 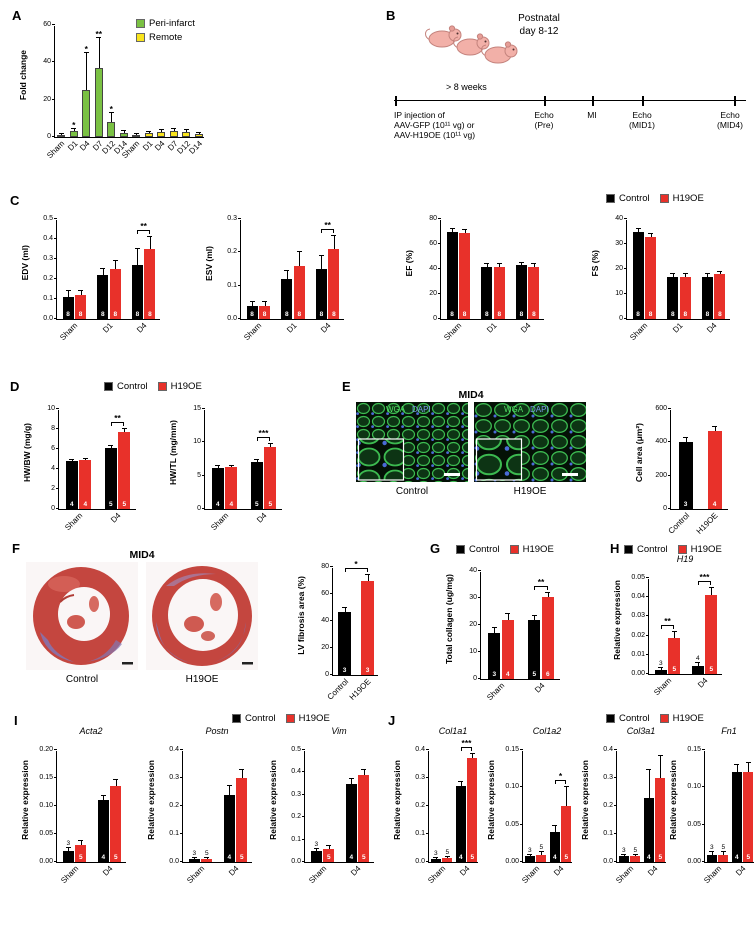 I want to click on panel-e-control-caption: Control, so click(x=412, y=491).